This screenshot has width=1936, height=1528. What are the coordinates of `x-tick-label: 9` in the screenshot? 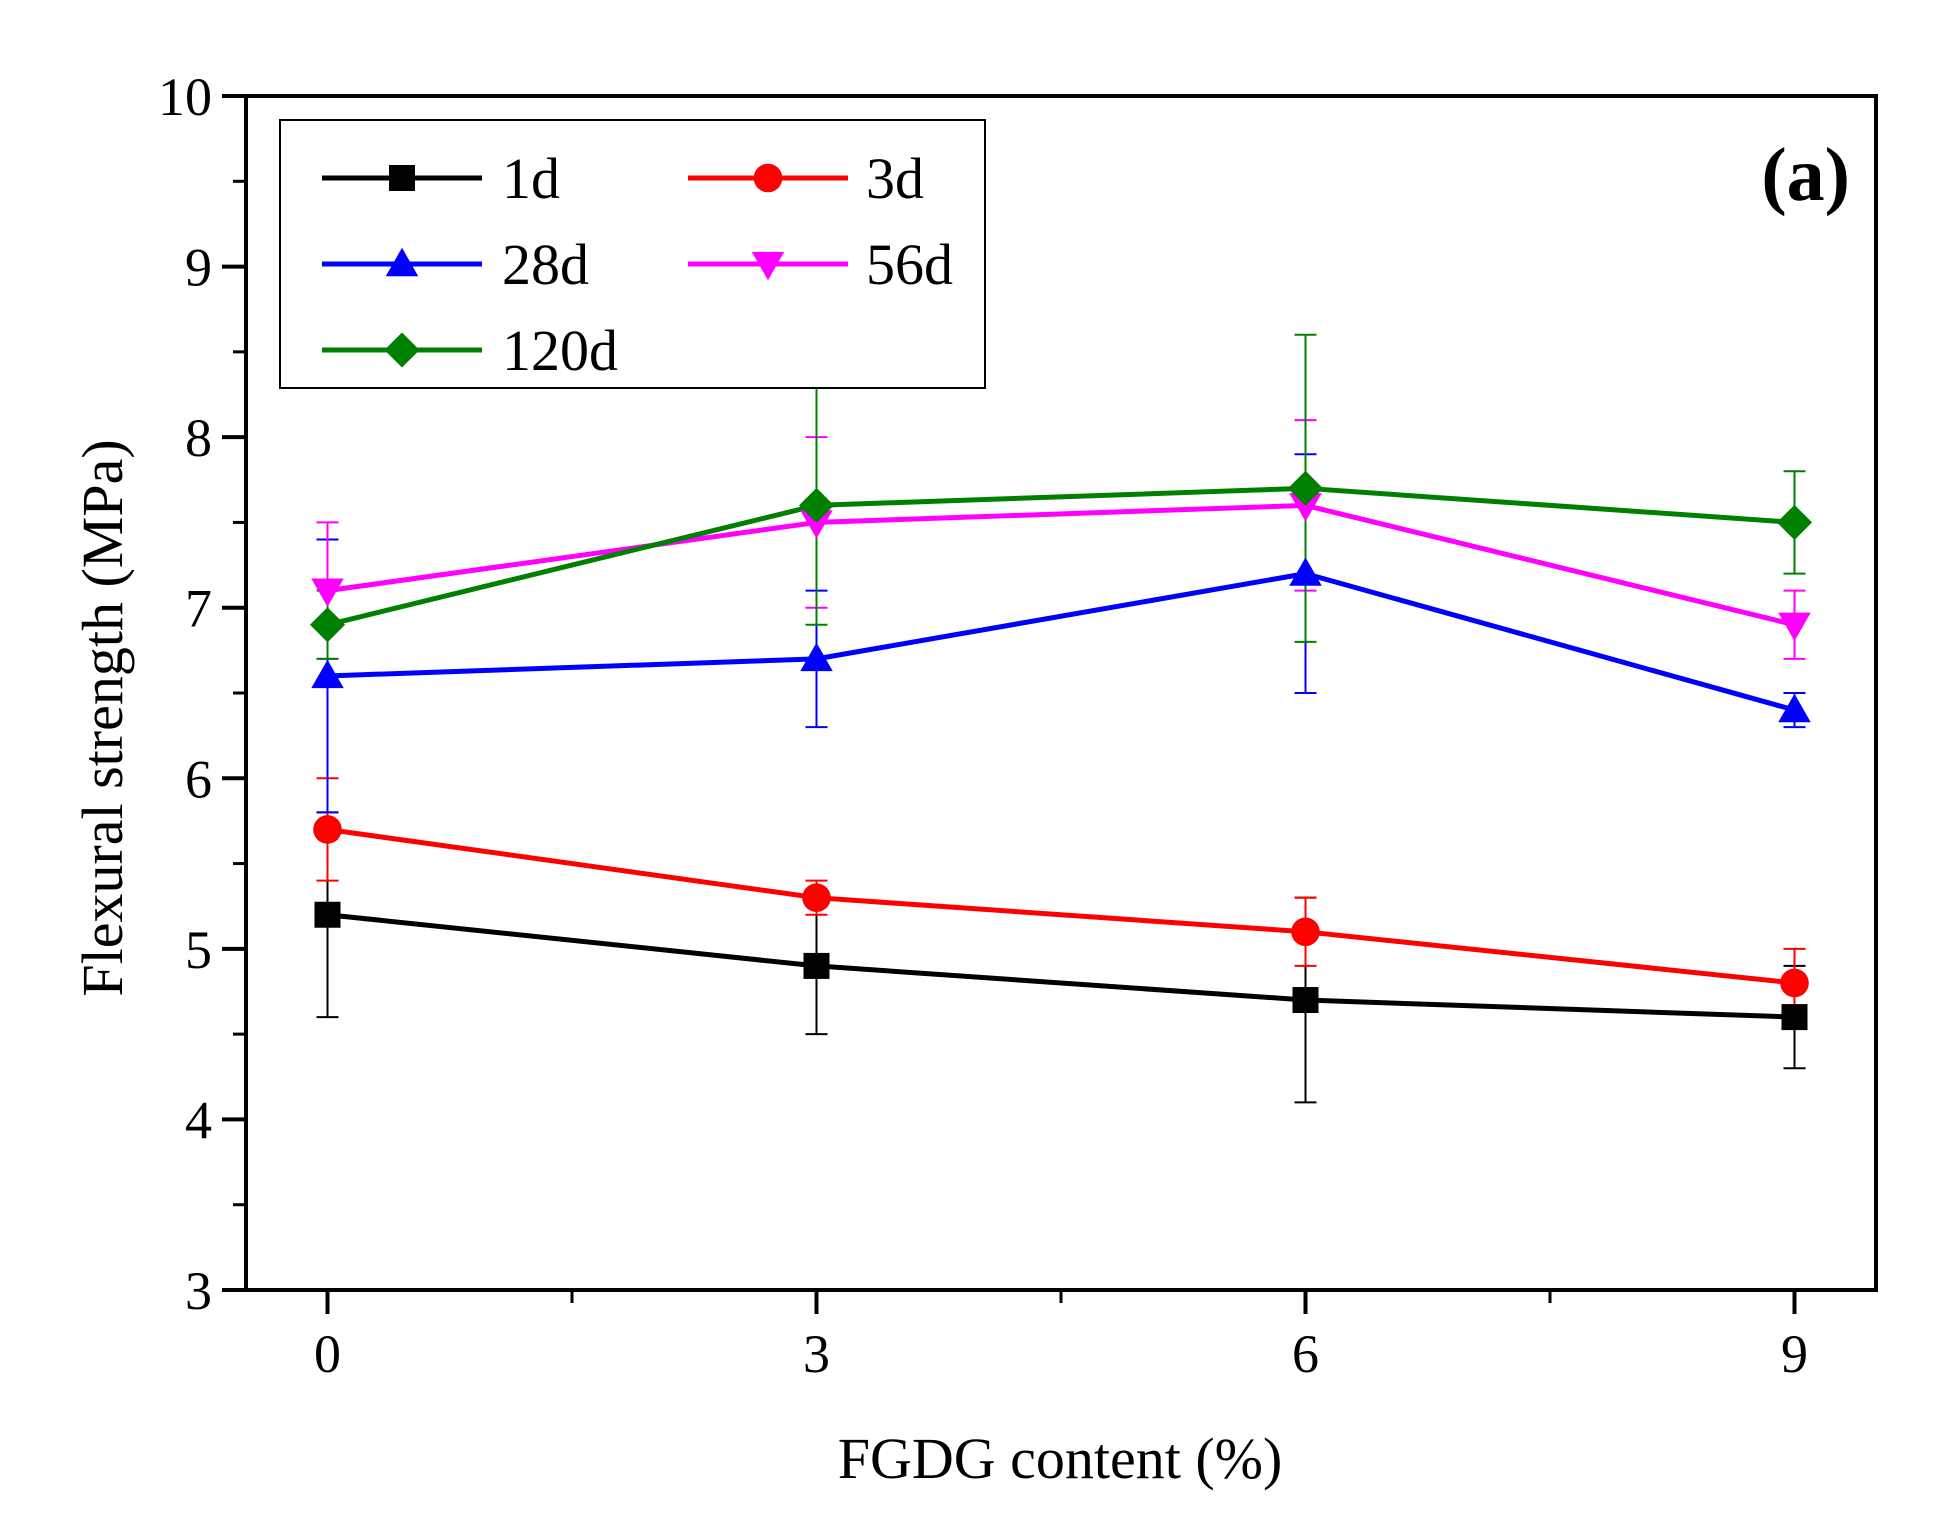 It's located at (1794, 1354).